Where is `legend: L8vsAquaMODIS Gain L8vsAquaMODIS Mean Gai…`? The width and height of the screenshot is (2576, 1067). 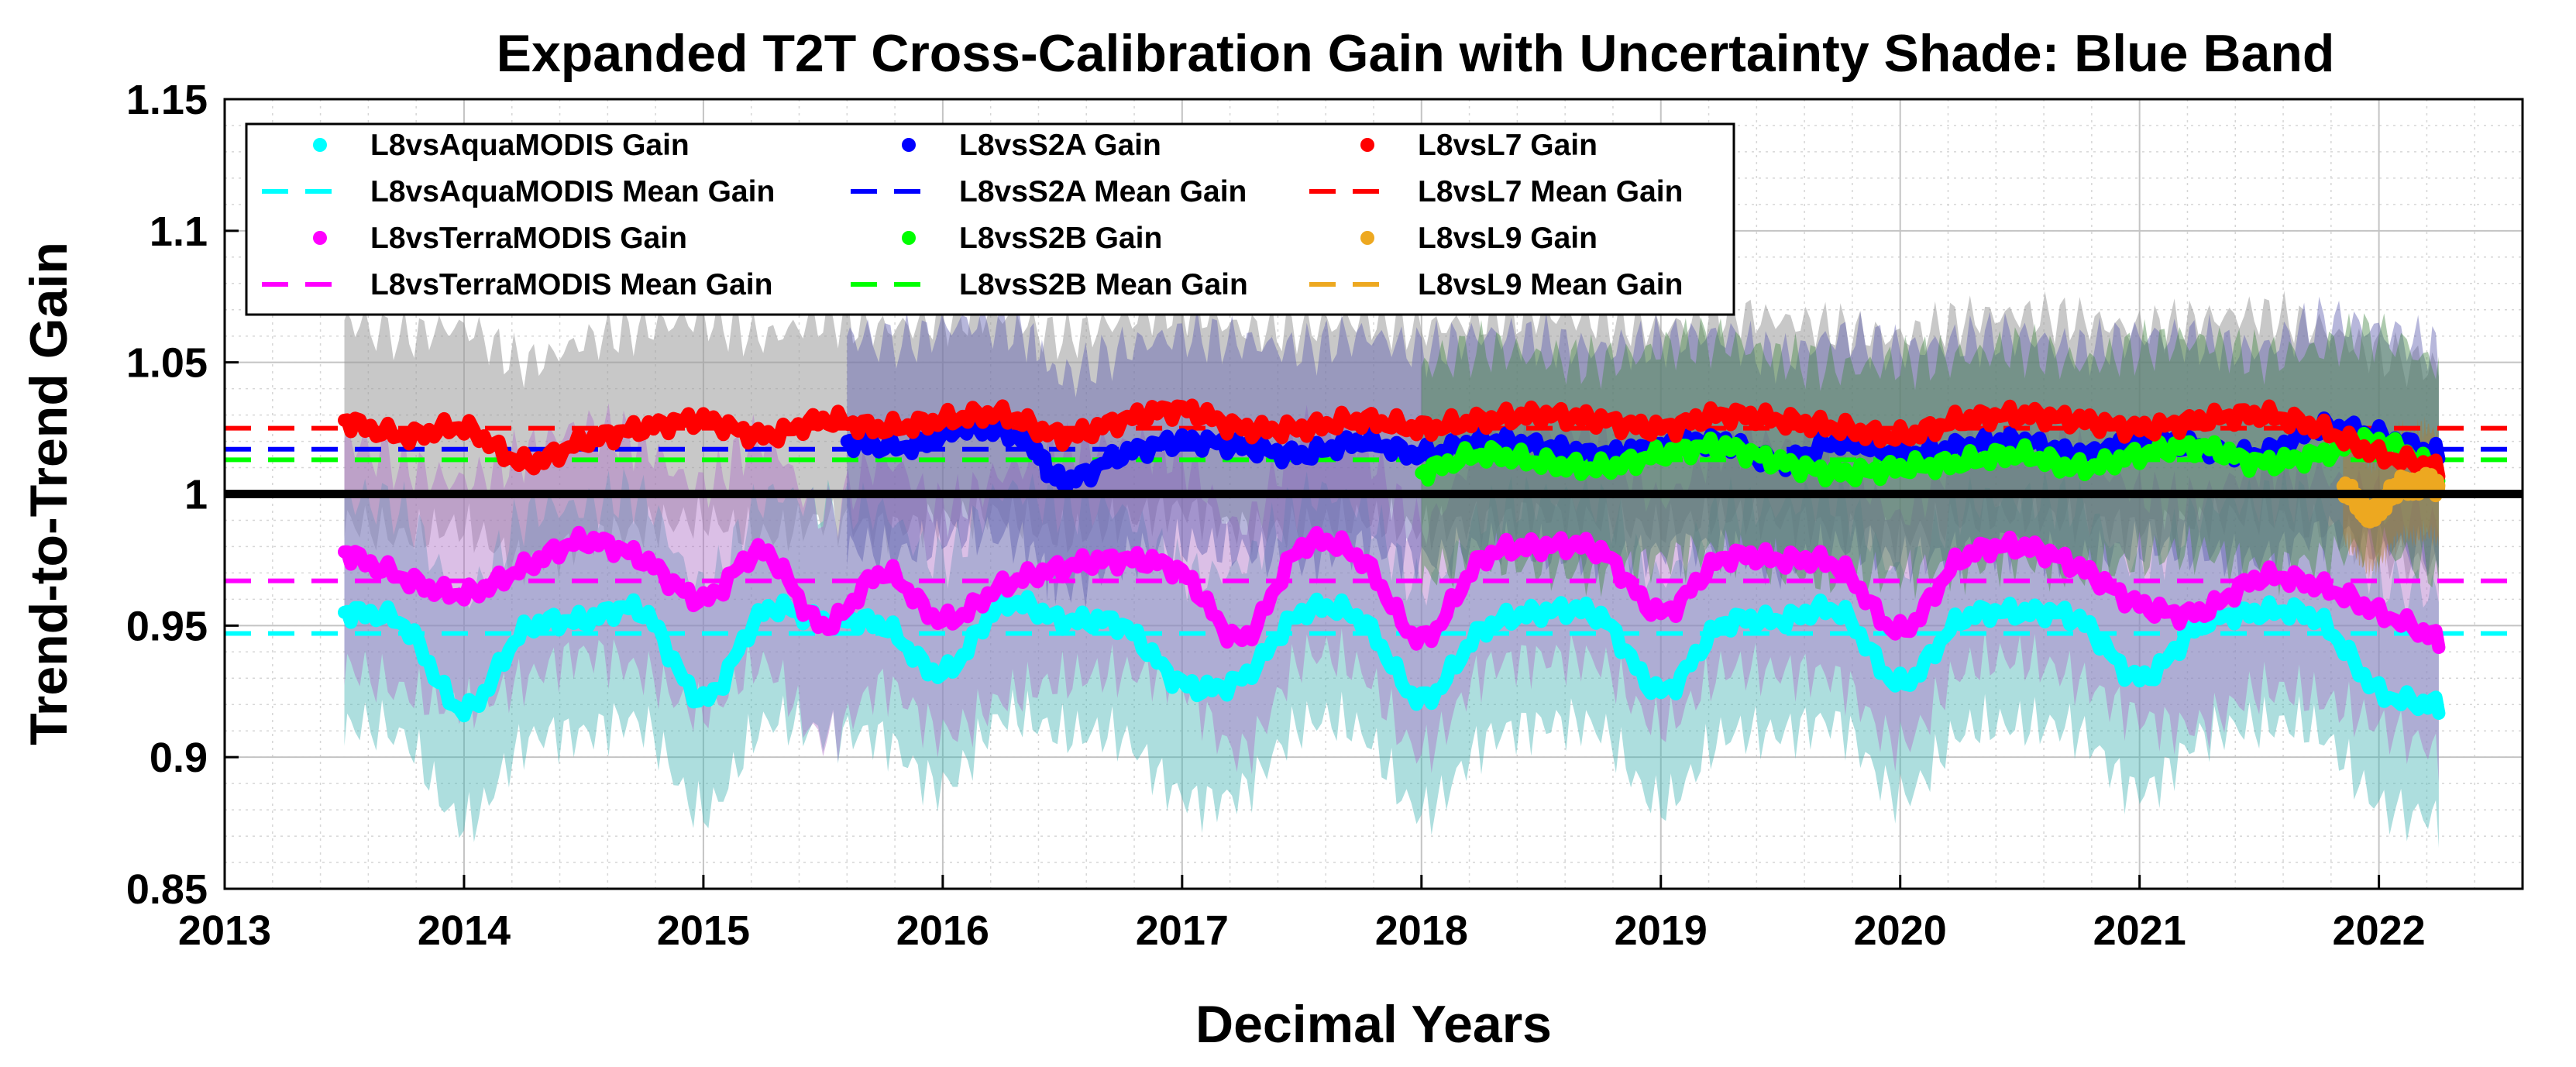
legend: L8vsAquaMODIS Gain L8vsAquaMODIS Mean Gai… is located at coordinates (990, 219).